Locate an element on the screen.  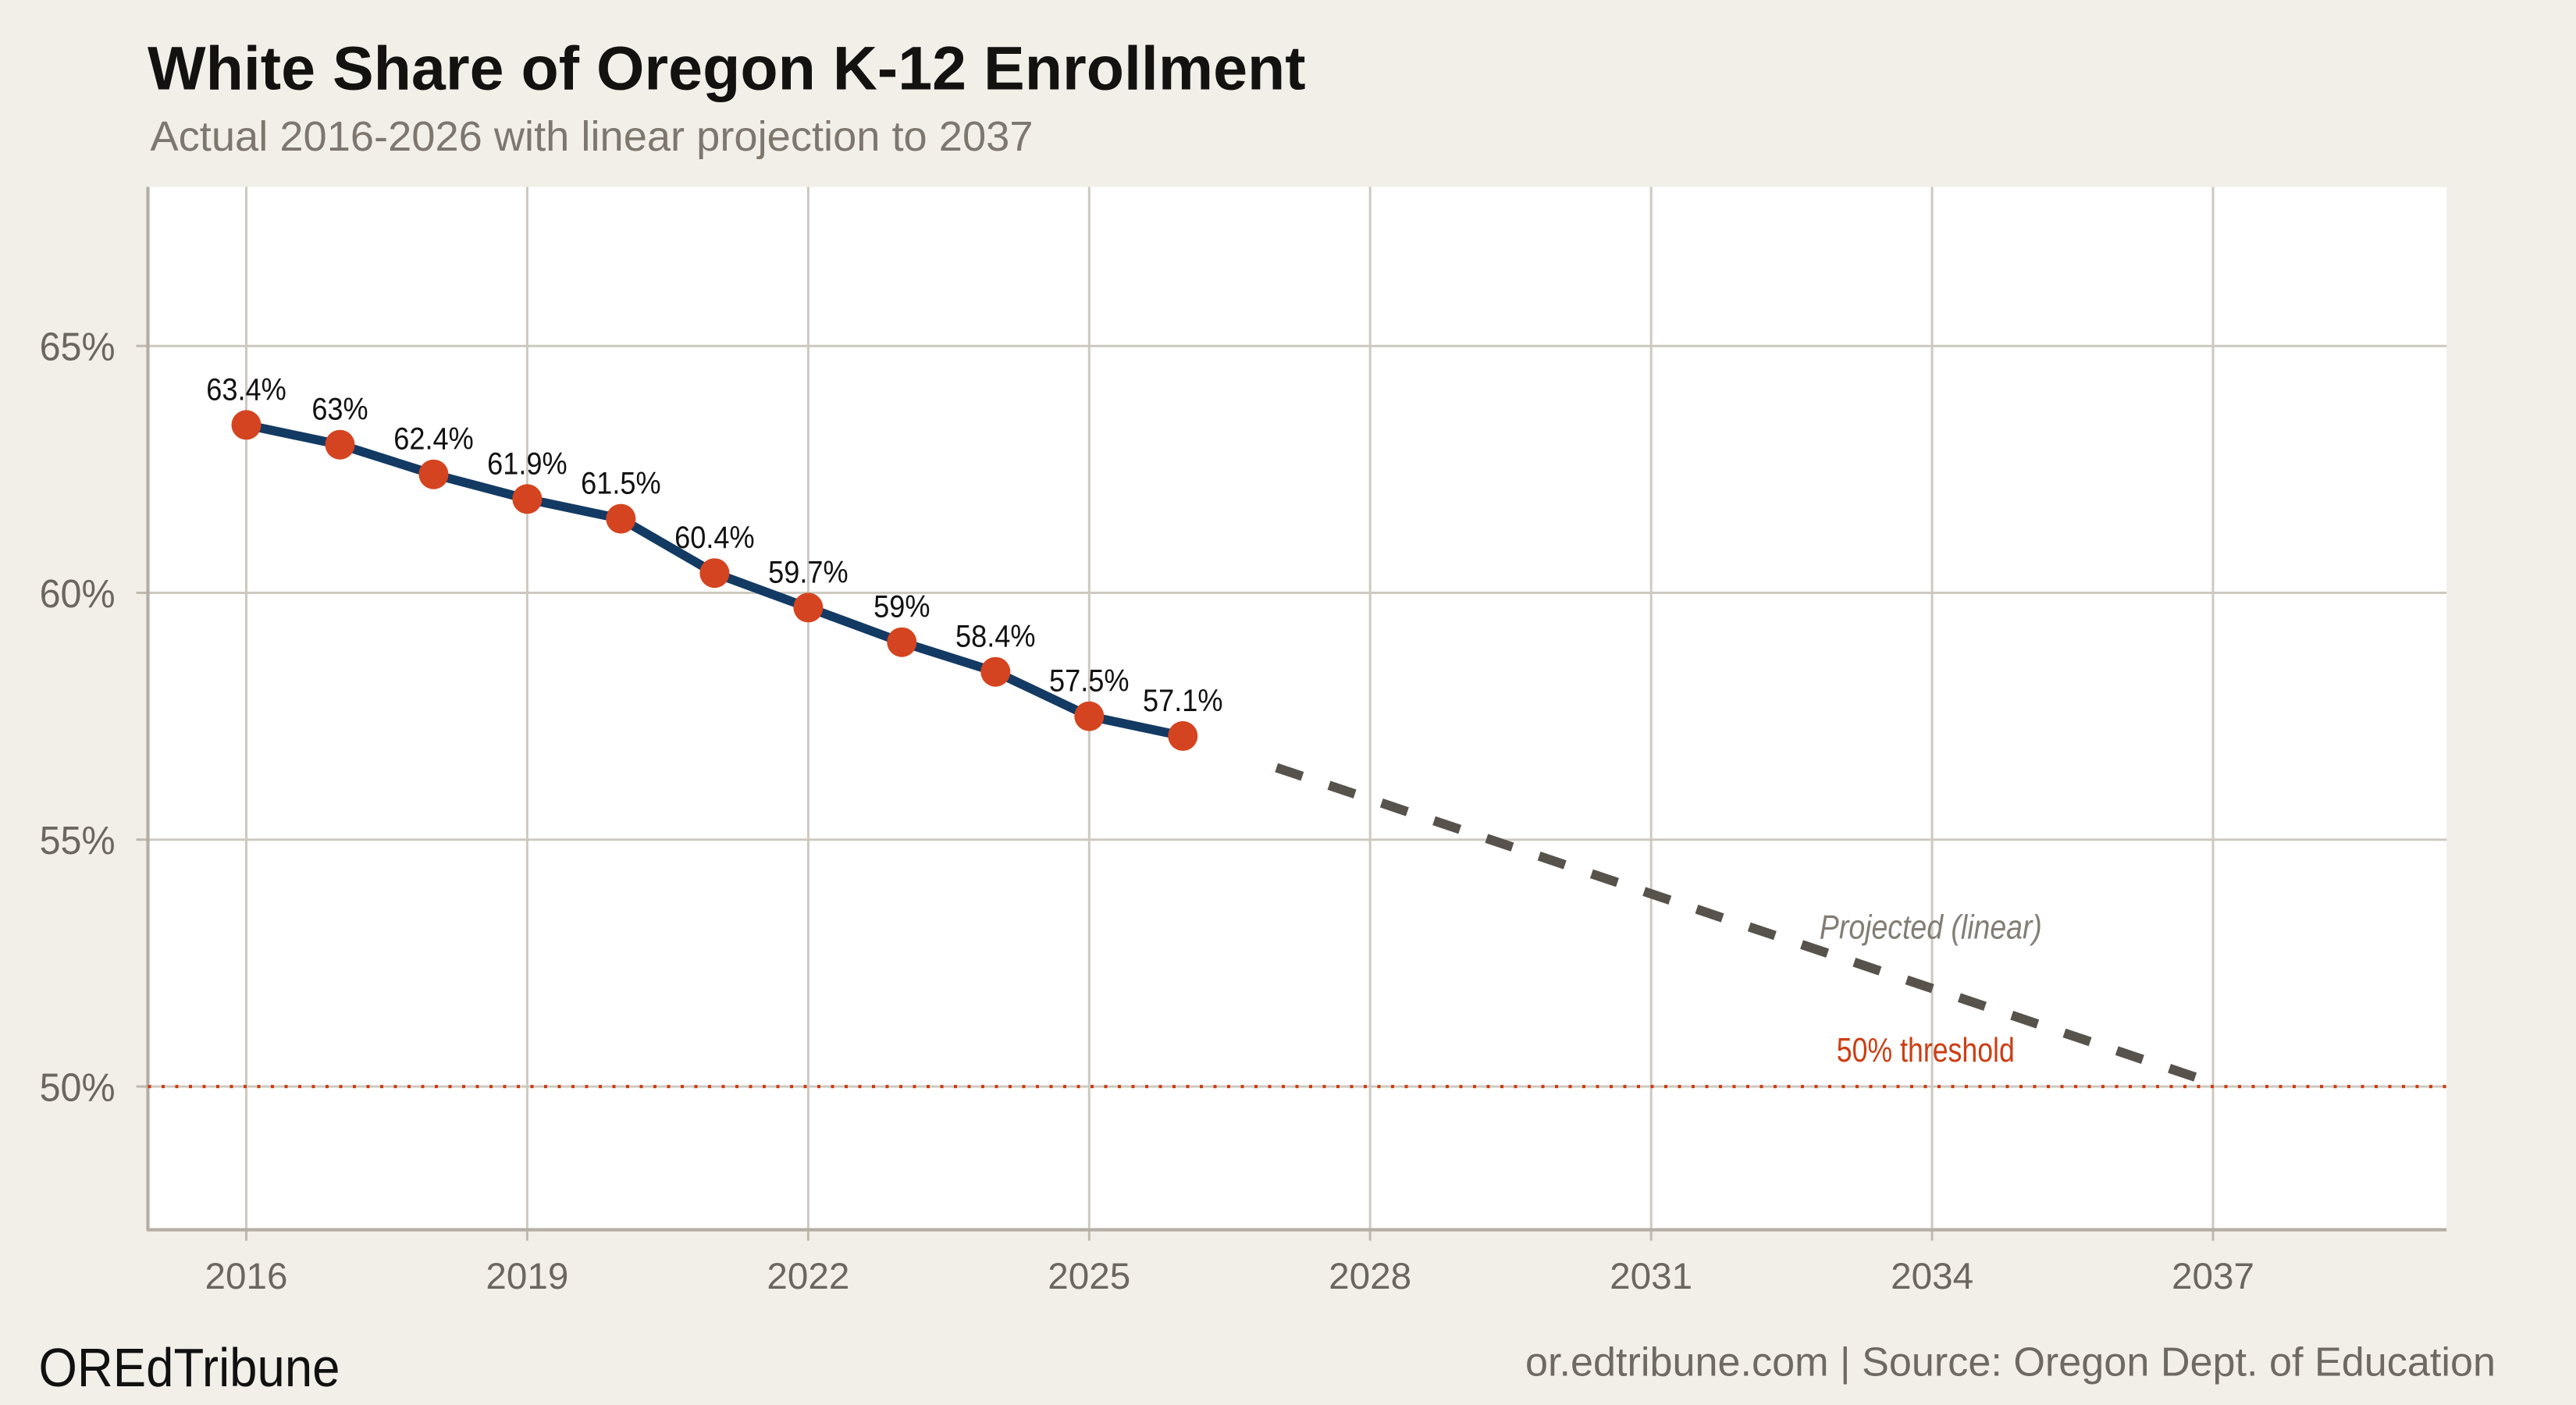
svg-text:White Share of Oregon K-12 Enr: White Share of Oregon K-12 Enrollment is located at coordinates (727, 68).